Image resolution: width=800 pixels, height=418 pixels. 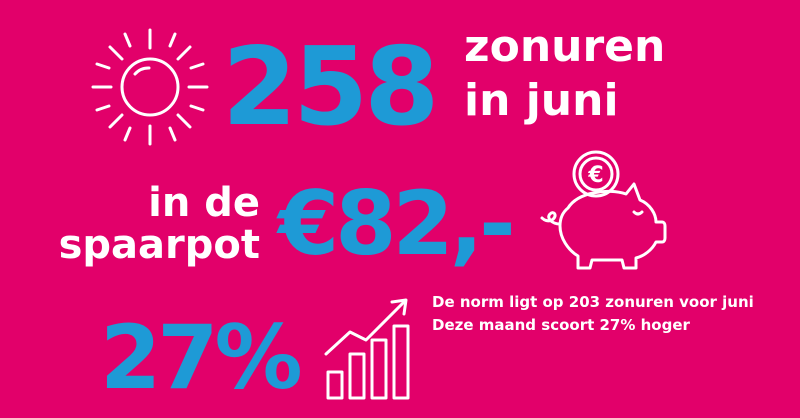 I want to click on norm-note-line1: De norm ligt op 203 zonuren voor juni, so click(x=593, y=302).